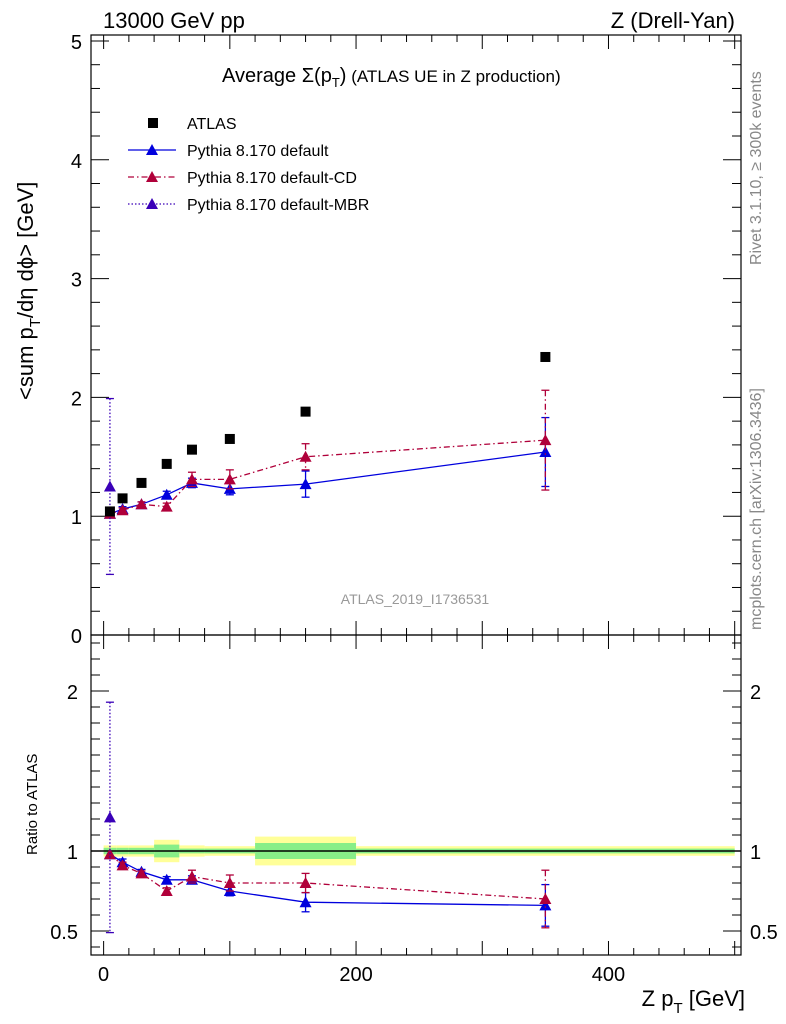  What do you see at coordinates (76, 399) in the screenshot?
I see `y-tick-label: 2` at bounding box center [76, 399].